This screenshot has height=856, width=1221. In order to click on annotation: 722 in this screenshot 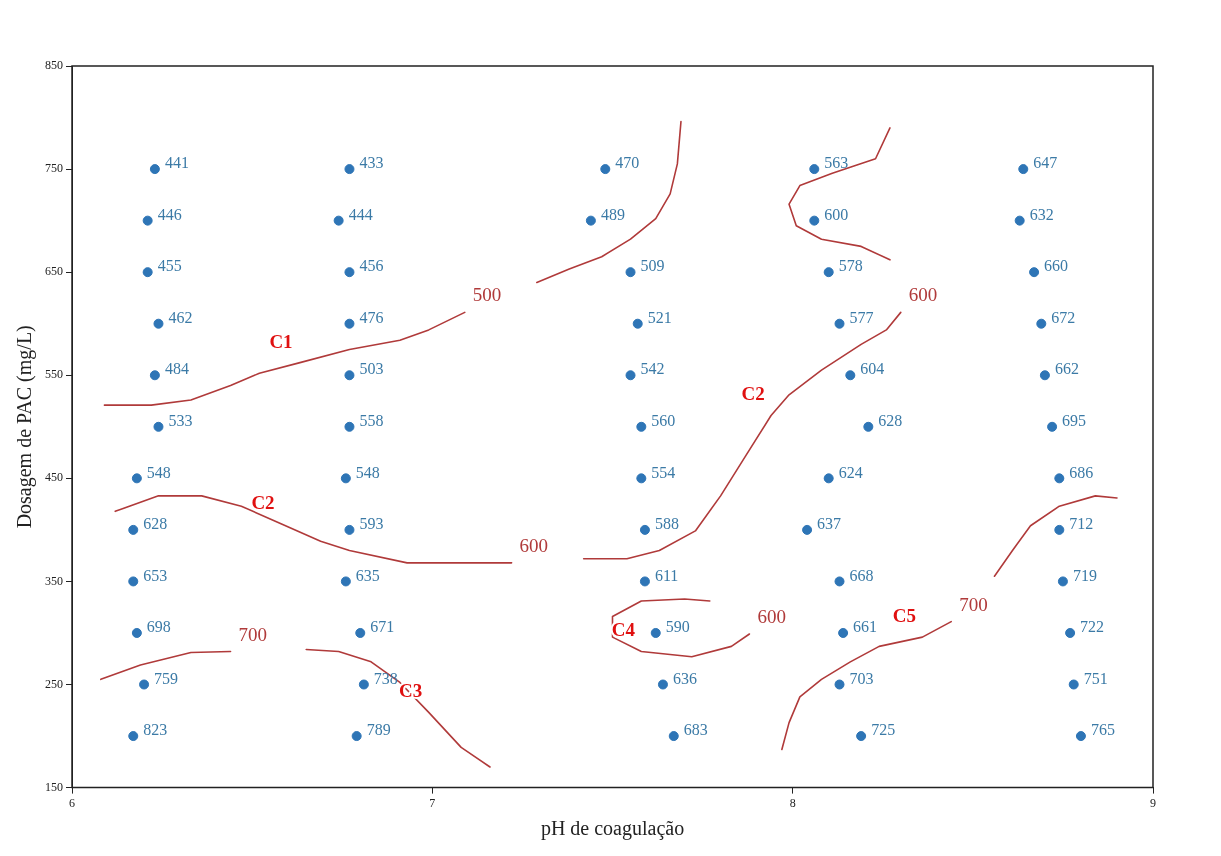, I will do `click(1092, 627)`.